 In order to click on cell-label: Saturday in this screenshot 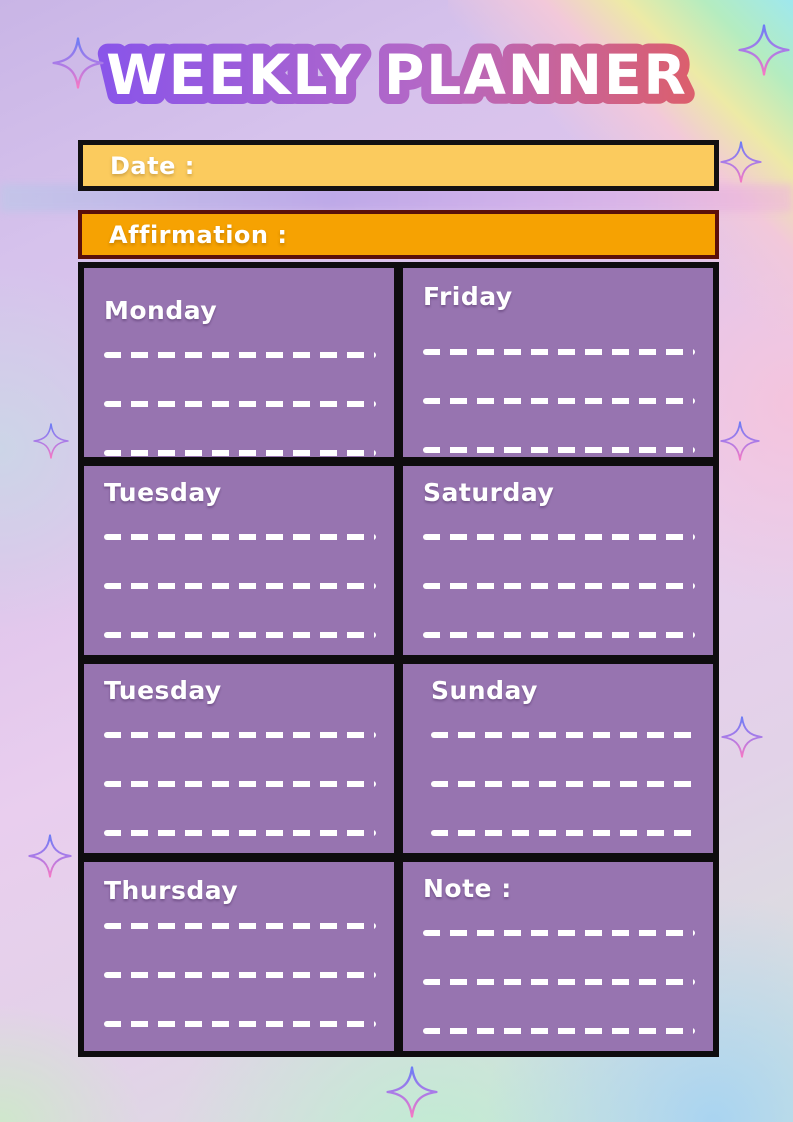, I will do `click(489, 492)`.